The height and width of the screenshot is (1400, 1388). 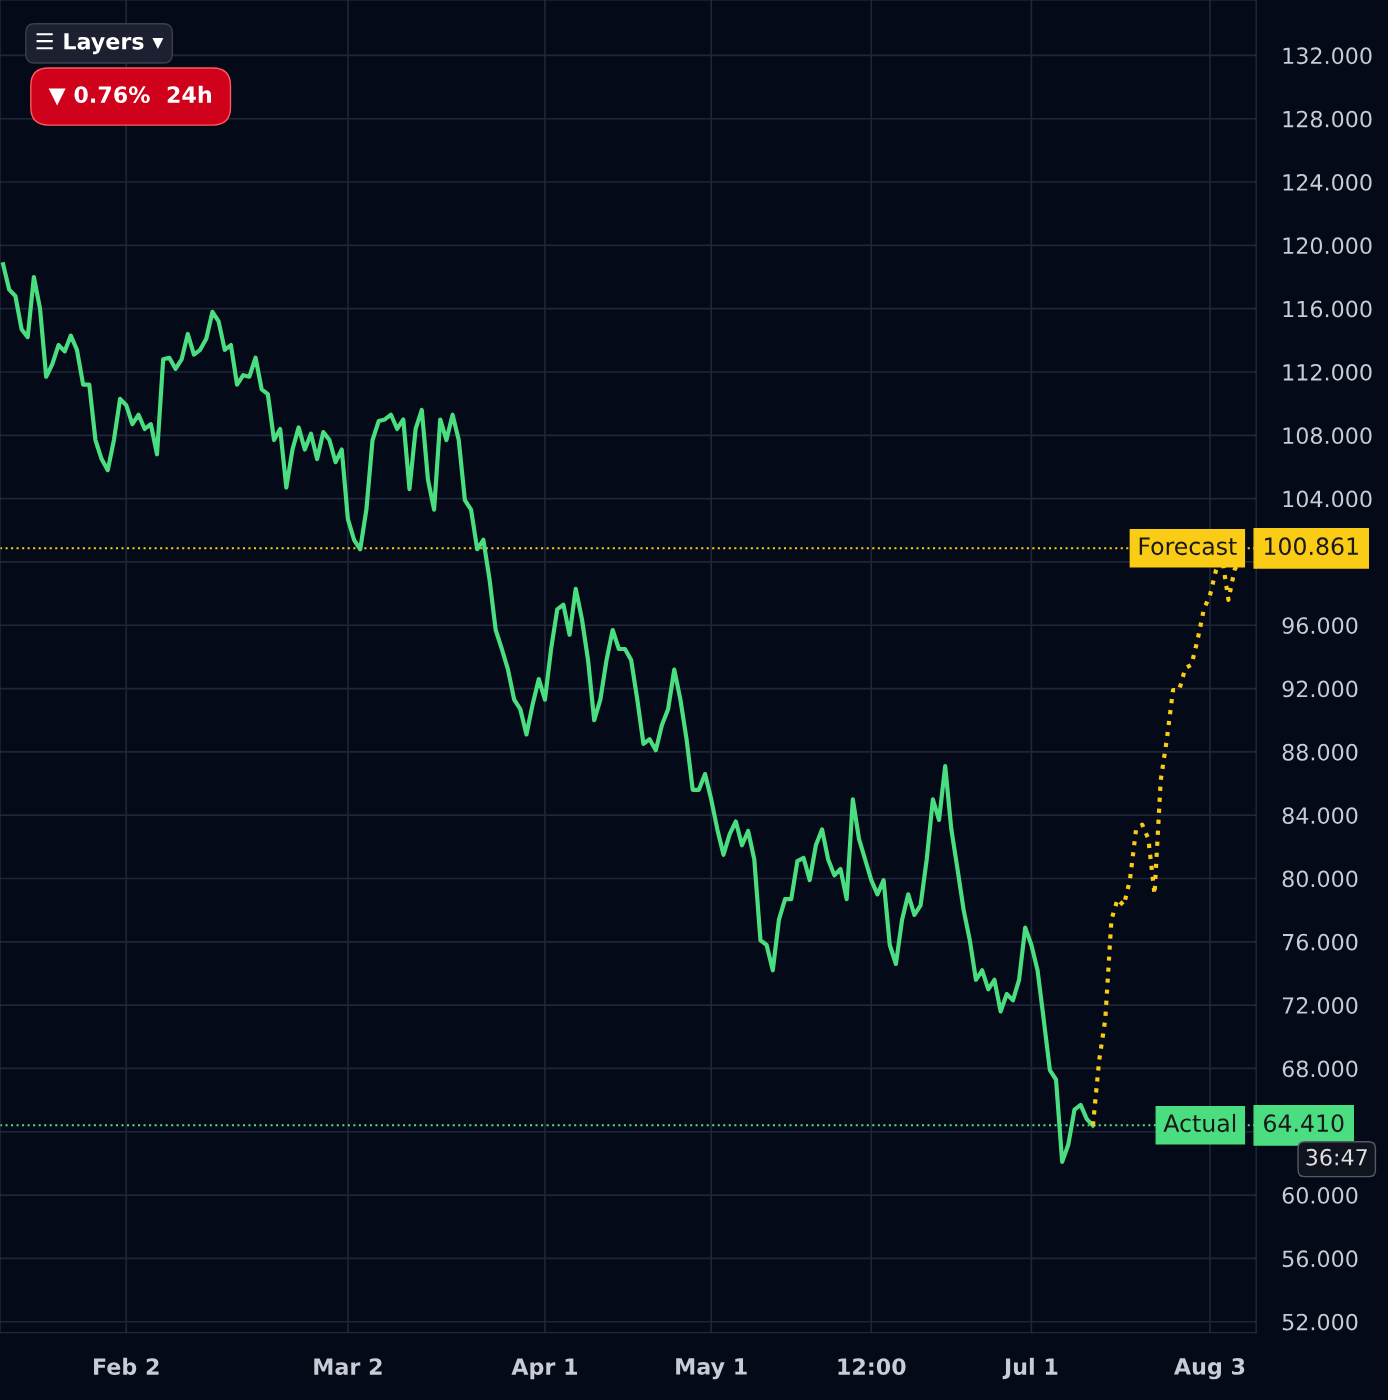 I want to click on y-tick-label: 108.000, so click(x=1327, y=436).